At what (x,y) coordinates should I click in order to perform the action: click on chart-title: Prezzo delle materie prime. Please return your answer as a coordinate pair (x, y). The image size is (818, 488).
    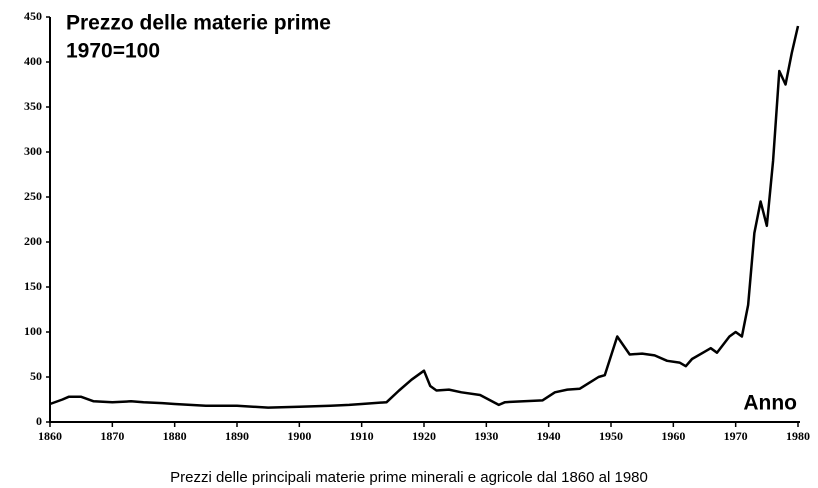
    Looking at the image, I should click on (198, 23).